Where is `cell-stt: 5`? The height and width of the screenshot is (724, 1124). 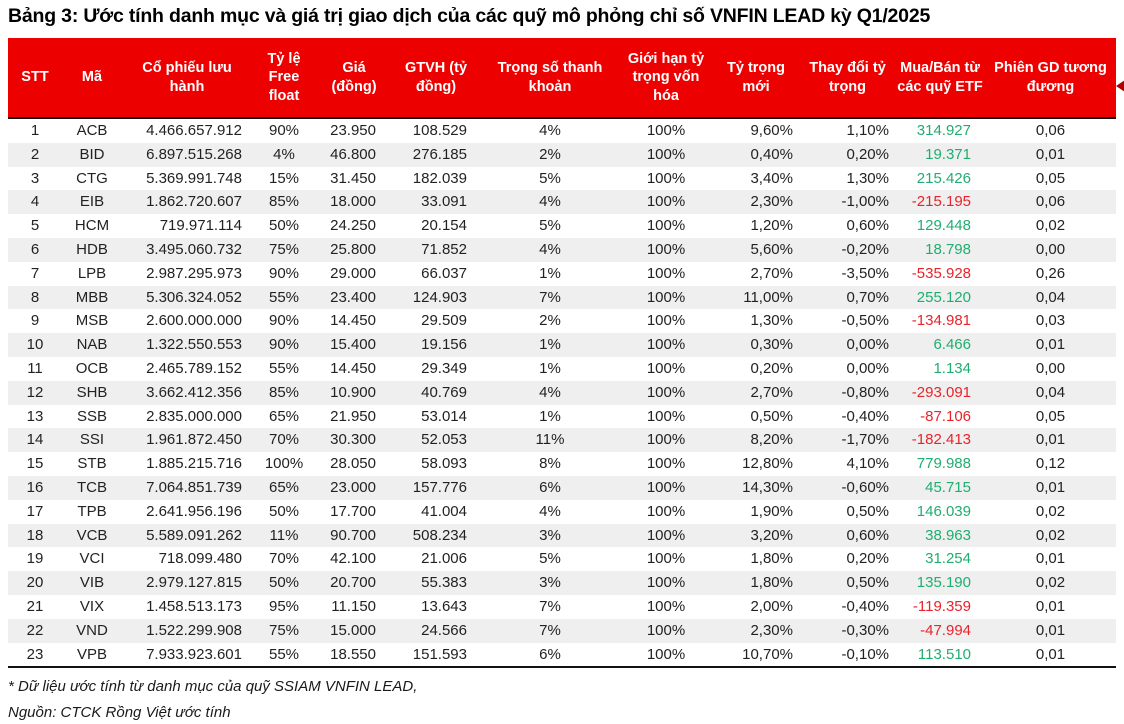 cell-stt: 5 is located at coordinates (35, 226).